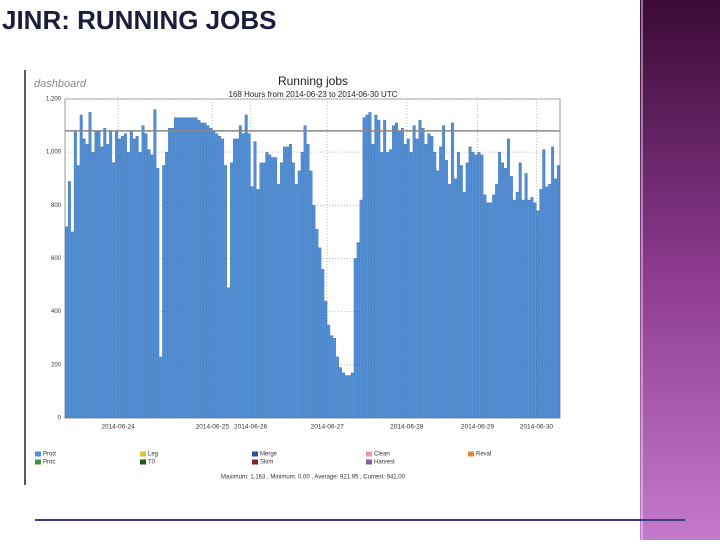 This screenshot has width=720, height=545. What do you see at coordinates (49, 463) in the screenshot?
I see `legend-label: Proc` at bounding box center [49, 463].